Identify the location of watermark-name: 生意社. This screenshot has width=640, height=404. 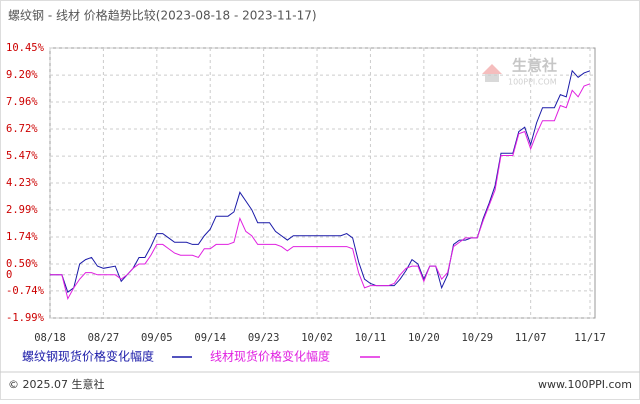
(534, 66).